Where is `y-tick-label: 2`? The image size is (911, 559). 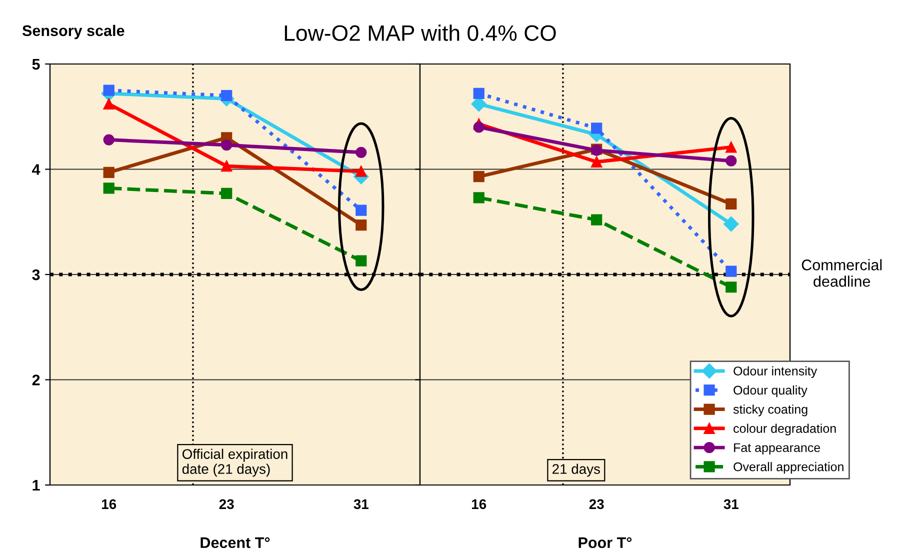
y-tick-label: 2 is located at coordinates (36, 380).